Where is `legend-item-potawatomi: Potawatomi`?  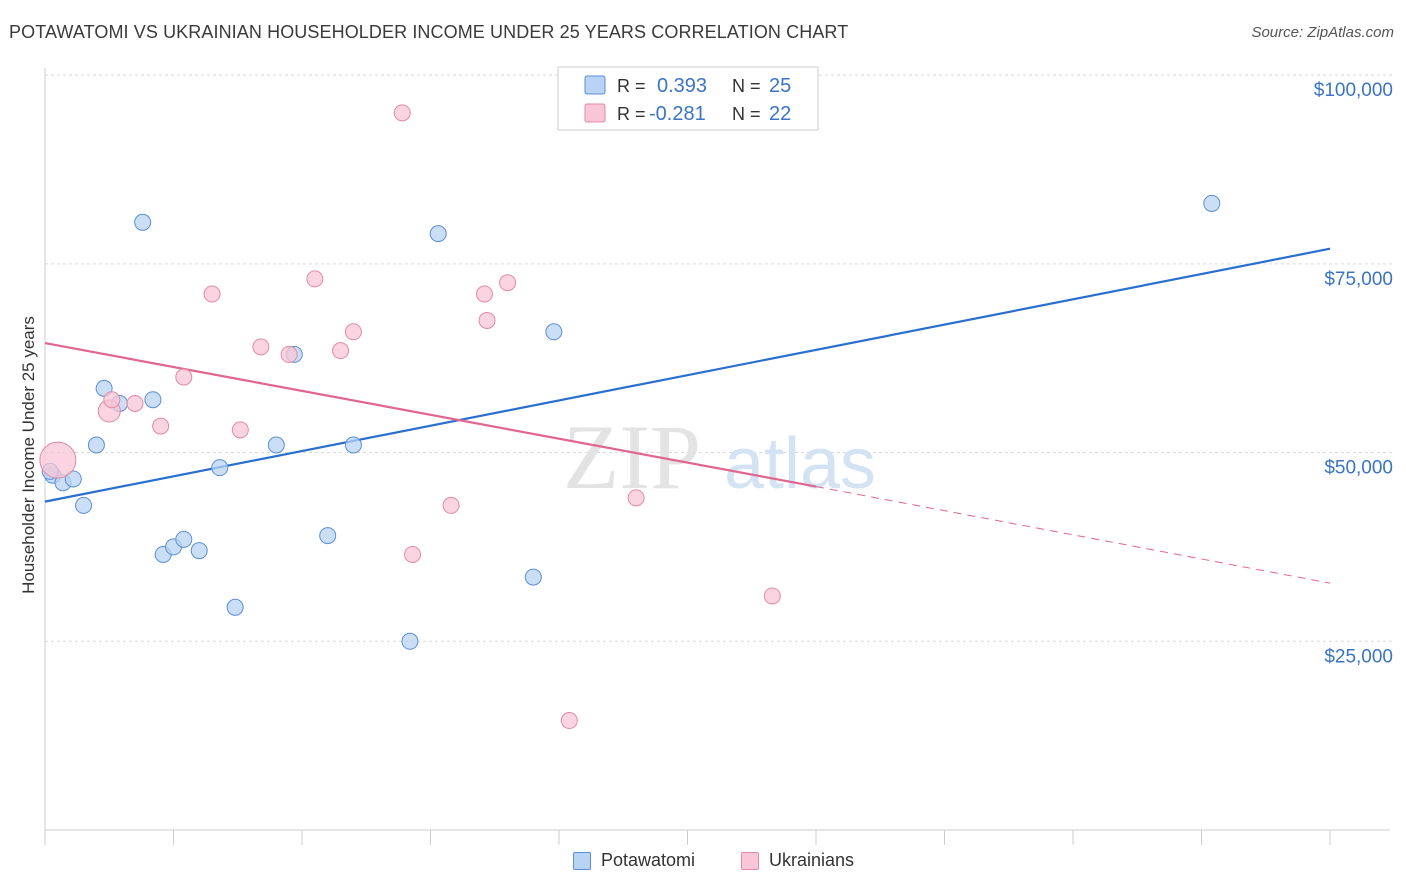
legend-item-potawatomi: Potawatomi is located at coordinates (634, 860).